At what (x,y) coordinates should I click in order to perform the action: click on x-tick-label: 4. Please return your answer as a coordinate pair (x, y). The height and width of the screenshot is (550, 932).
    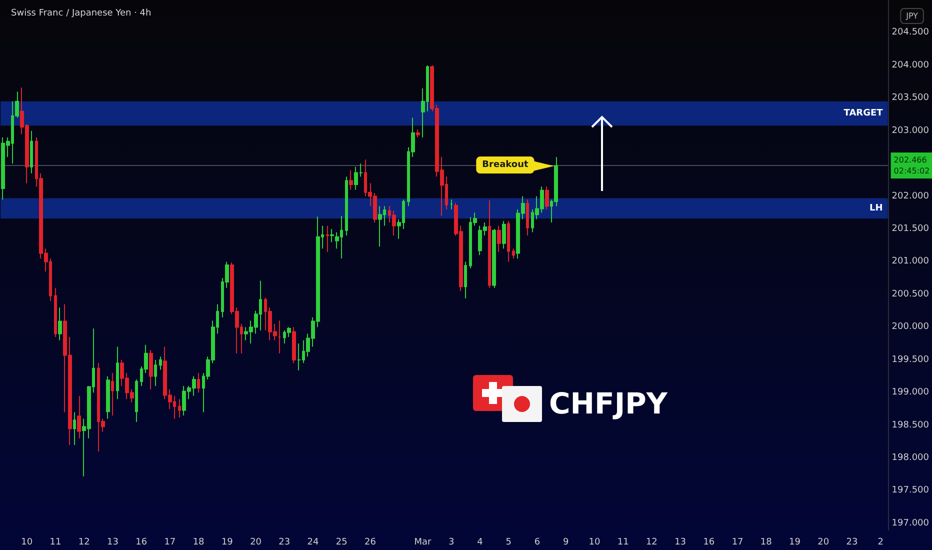
    Looking at the image, I should click on (480, 543).